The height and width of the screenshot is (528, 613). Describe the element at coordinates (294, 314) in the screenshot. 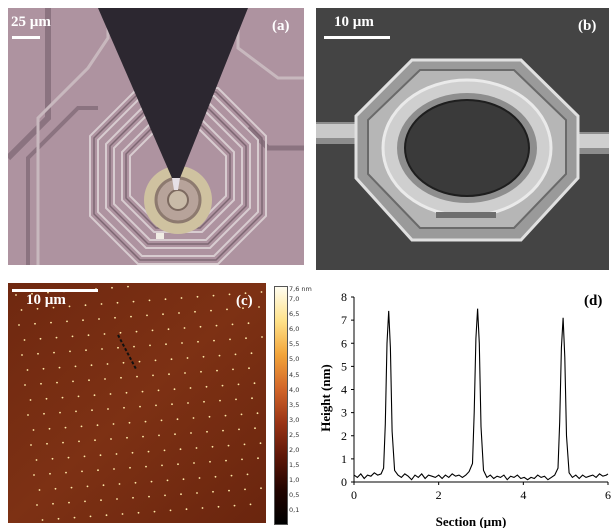

I see `colorbar-tick-label: 6,5` at that location.